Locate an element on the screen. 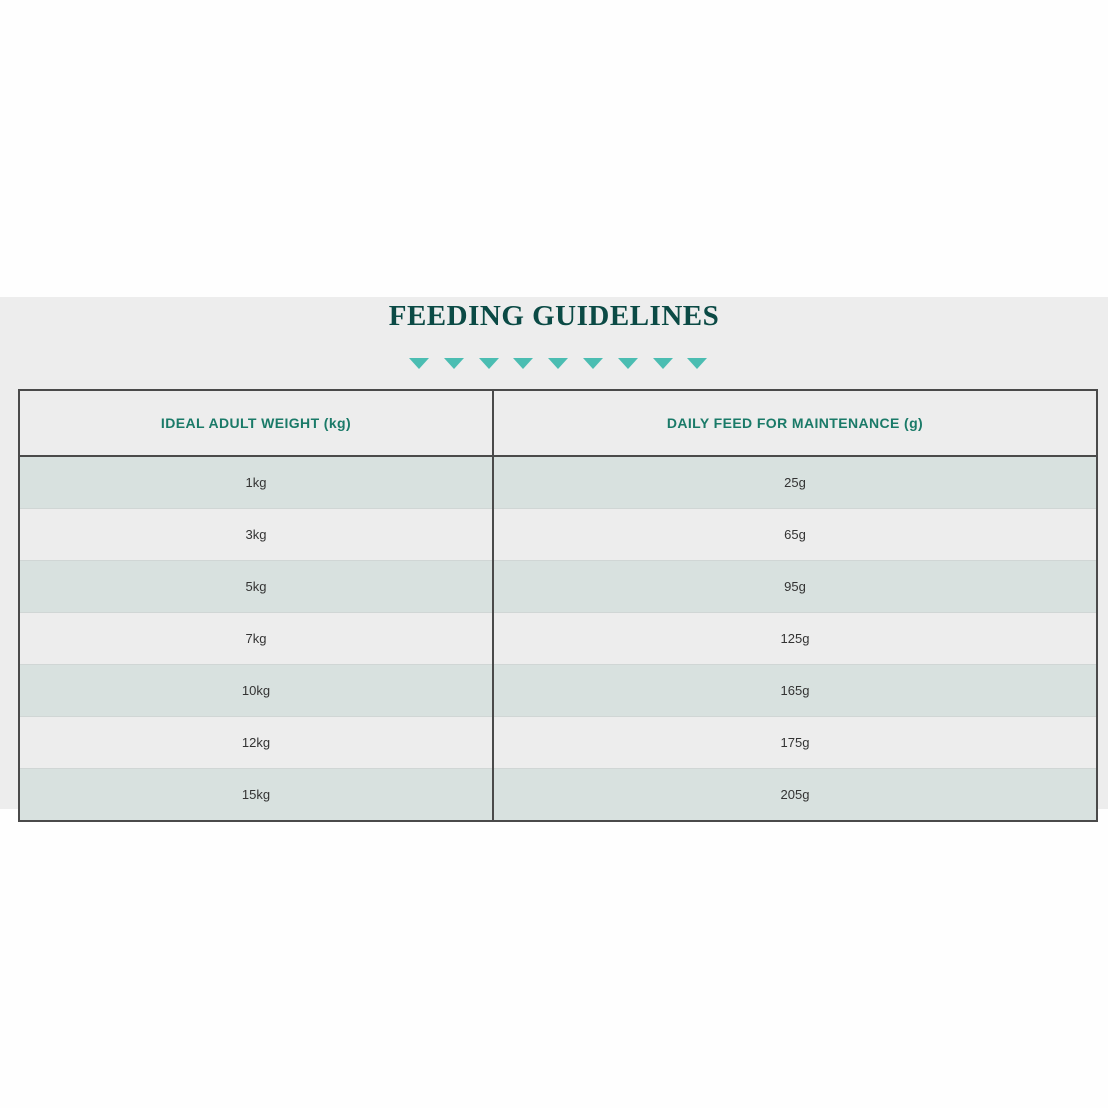  table-row: 12kg 175g is located at coordinates (558, 742).